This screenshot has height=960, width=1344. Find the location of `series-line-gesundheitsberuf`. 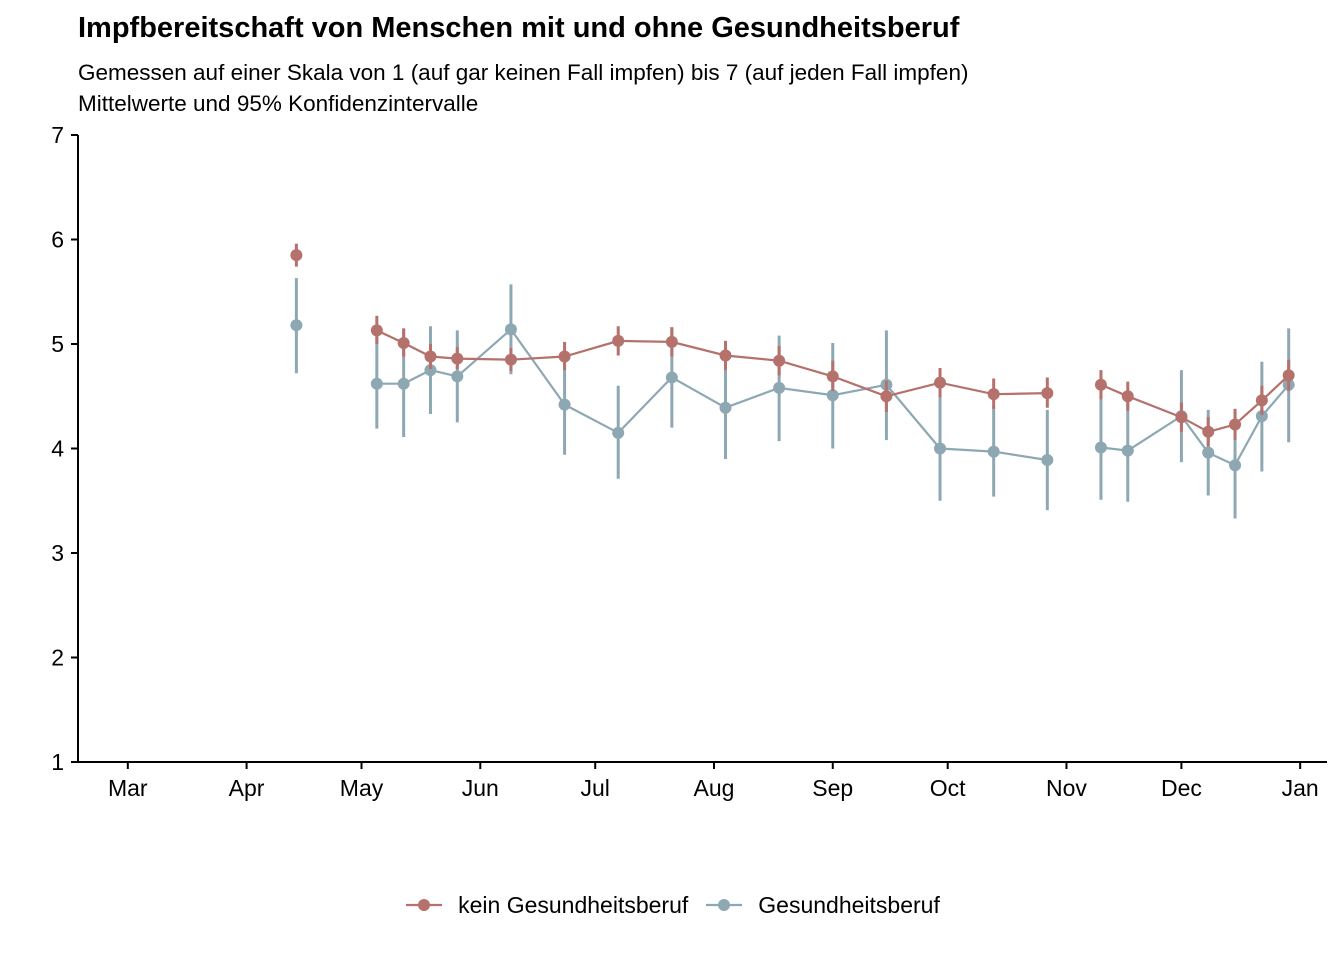

series-line-gesundheitsberuf is located at coordinates (712, 394).